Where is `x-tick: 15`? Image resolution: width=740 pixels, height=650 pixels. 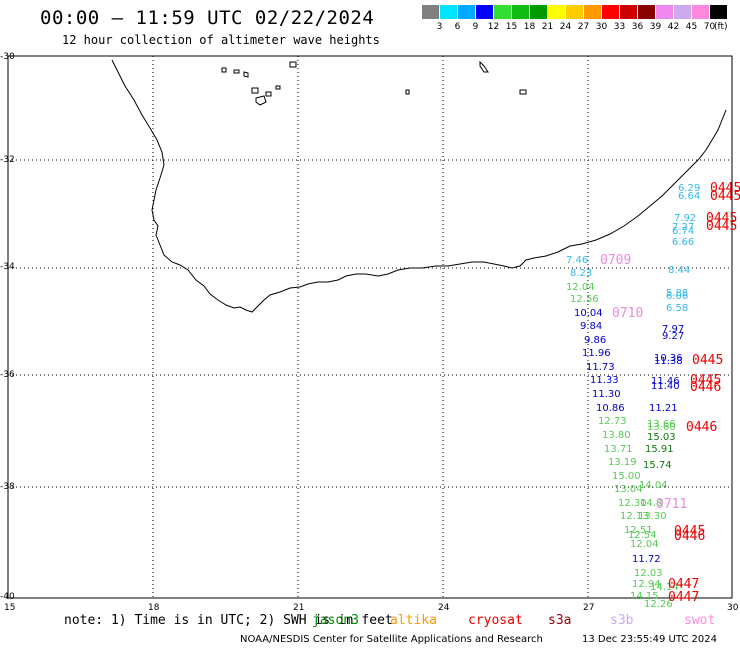
x-tick: 15 is located at coordinates (10, 608).